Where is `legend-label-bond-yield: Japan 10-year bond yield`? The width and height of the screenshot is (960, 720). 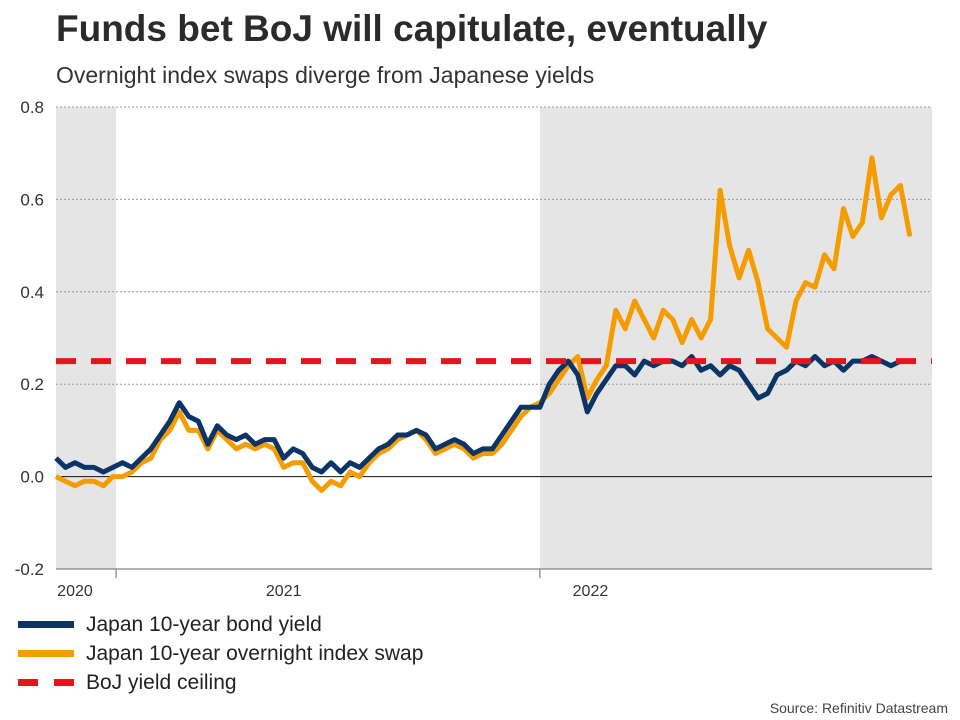
legend-label-bond-yield: Japan 10-year bond yield is located at coordinates (204, 624).